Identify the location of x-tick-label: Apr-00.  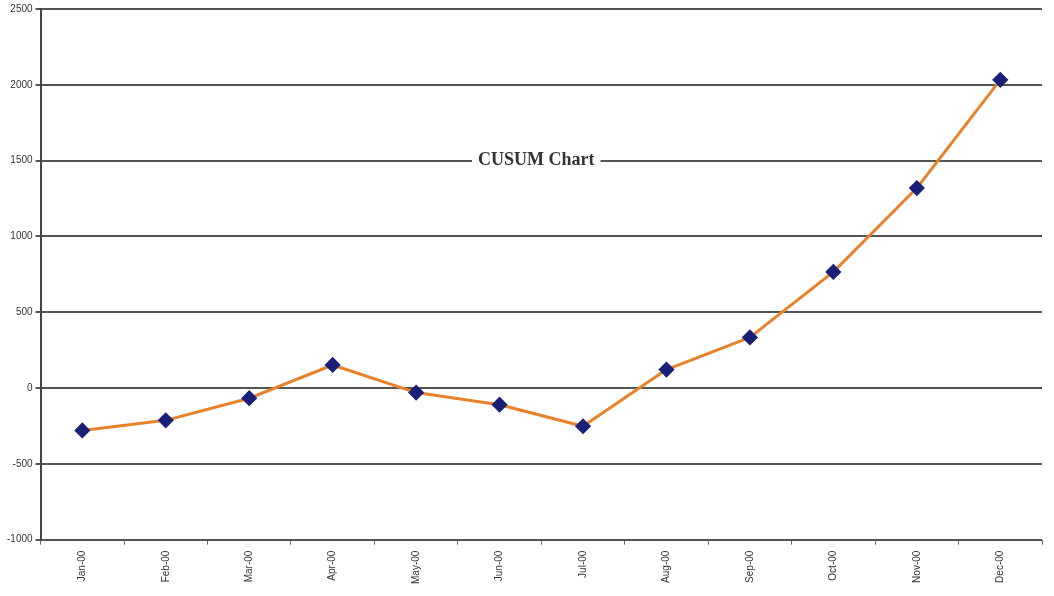
(332, 565).